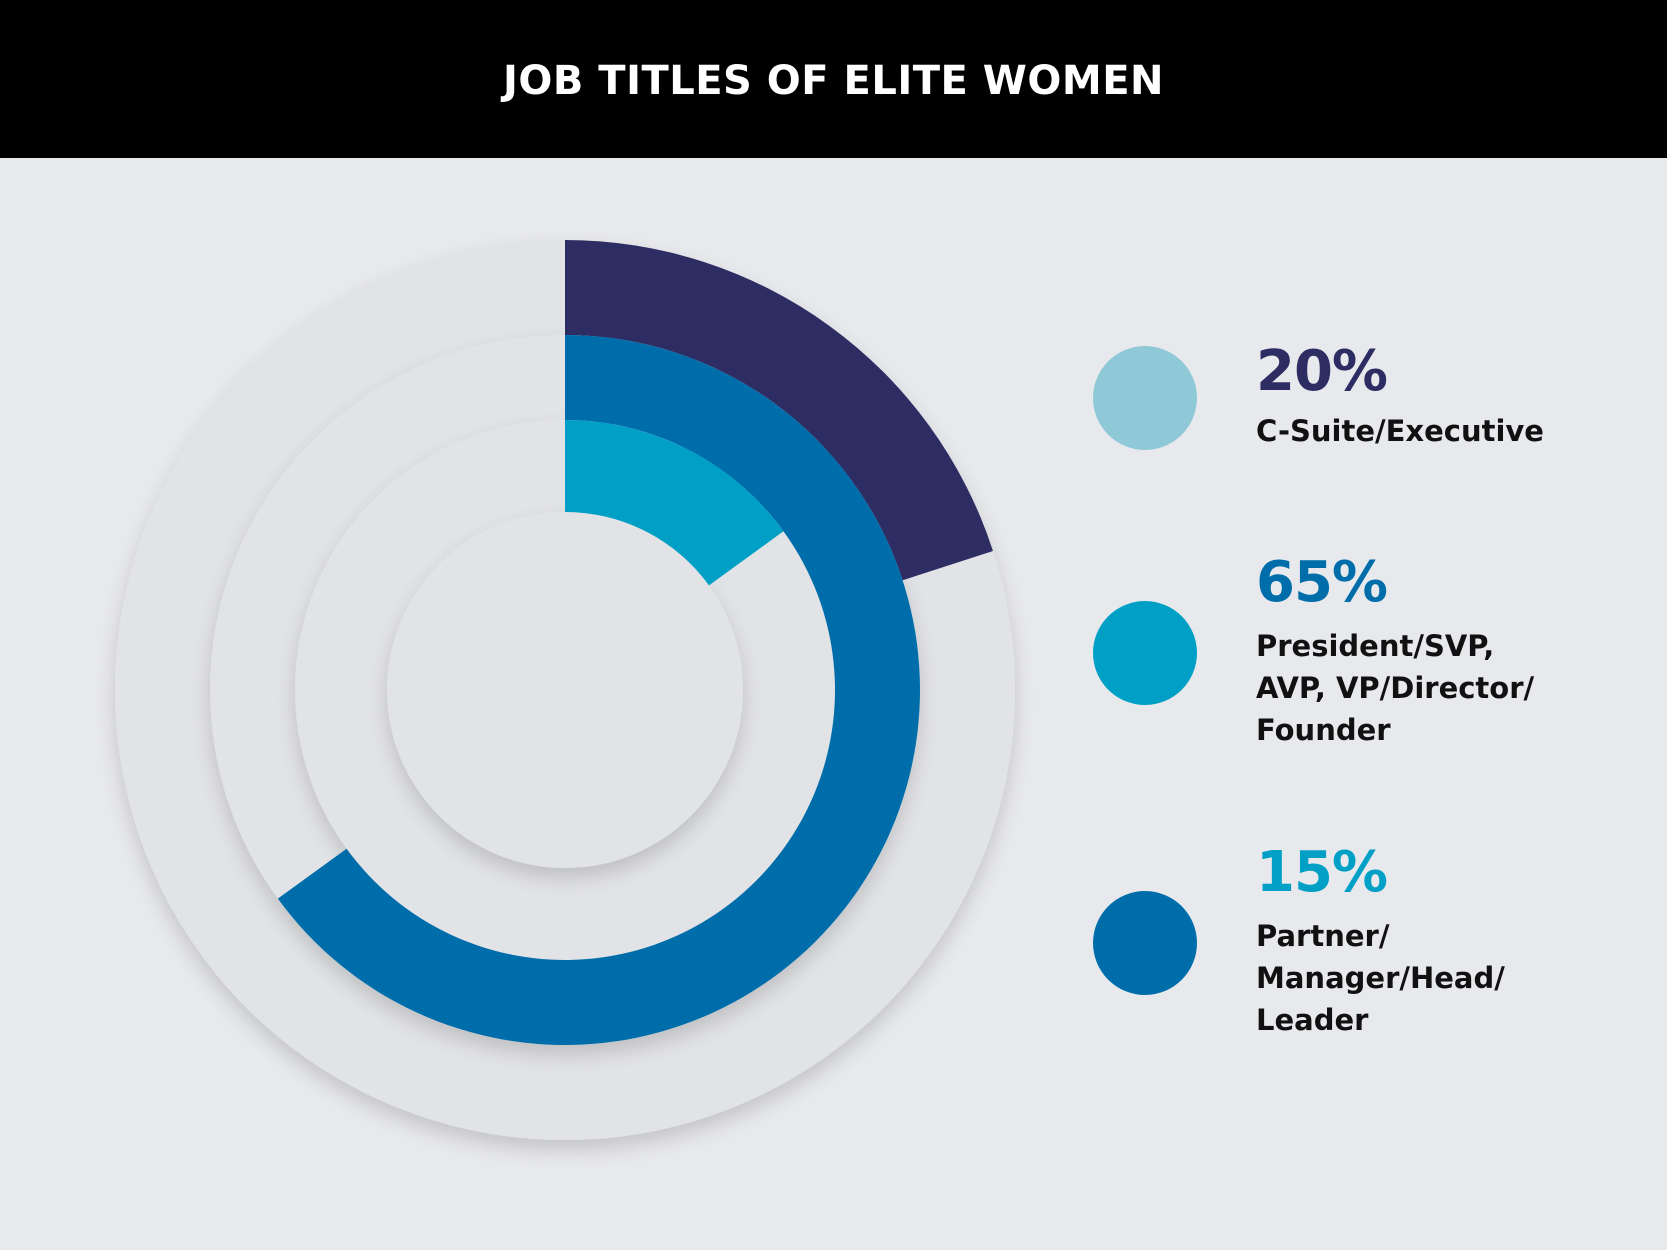 The width and height of the screenshot is (1667, 1250). Describe the element at coordinates (1395, 688) in the screenshot. I see `legend-label-line: AVP, VP/Director/` at that location.